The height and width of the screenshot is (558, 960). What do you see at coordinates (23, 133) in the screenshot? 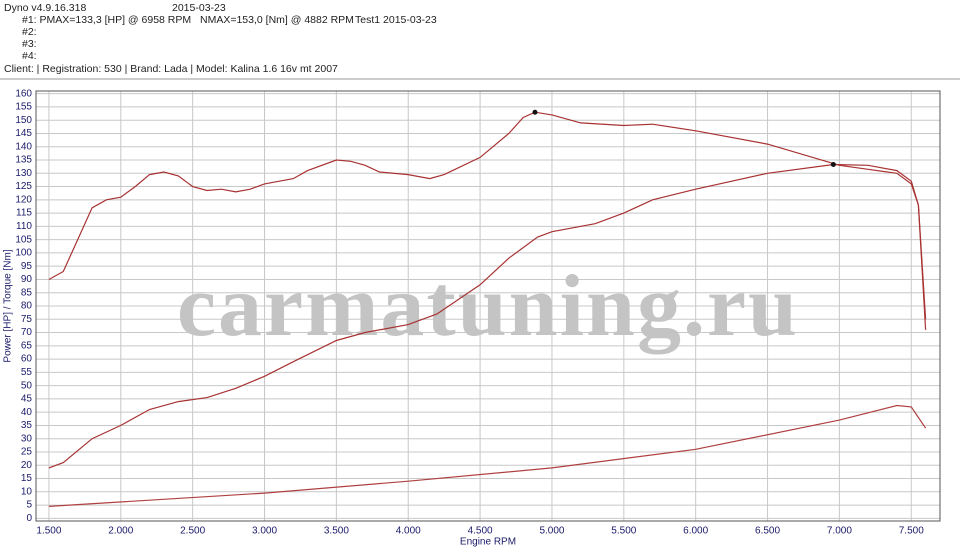
I see `y-tick-label: 145` at bounding box center [23, 133].